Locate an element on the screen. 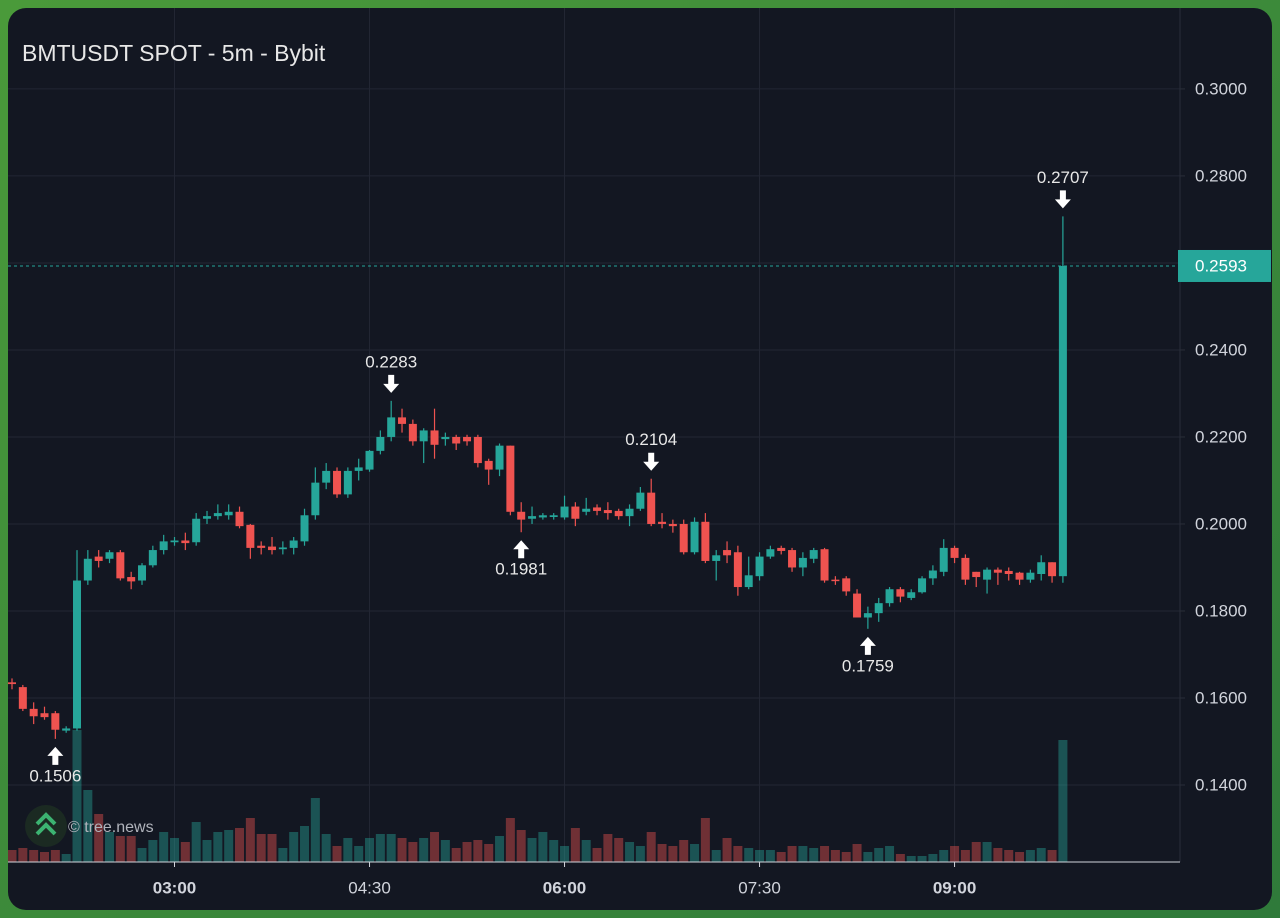 This screenshot has height=918, width=1280. y-tick-label: 0.2200 is located at coordinates (1221, 436).